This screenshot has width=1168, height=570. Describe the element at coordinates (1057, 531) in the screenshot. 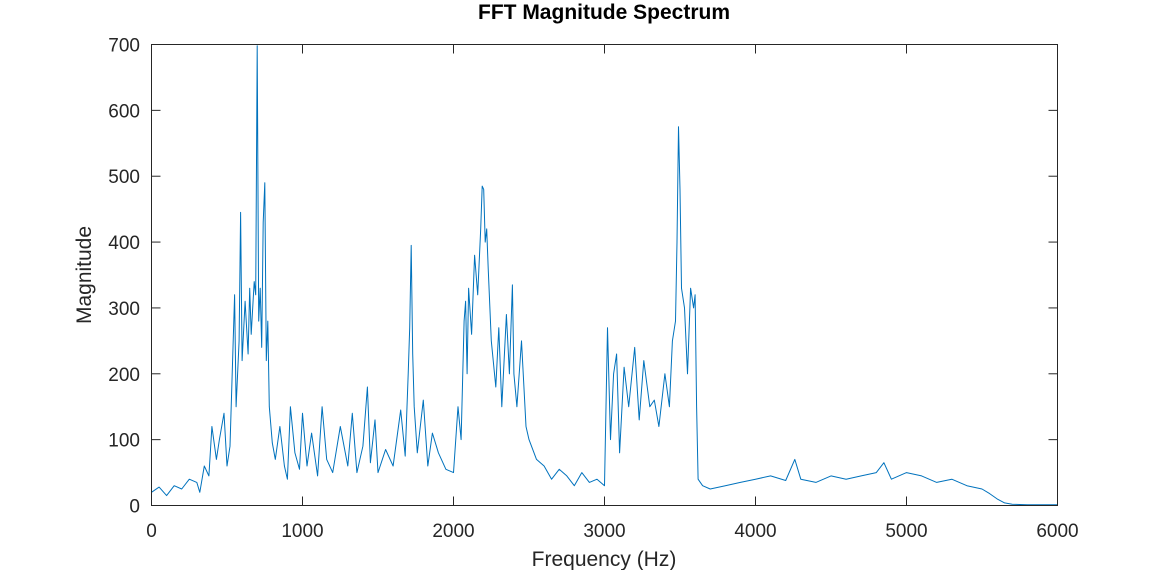

I see `x-tick-label: 6000` at that location.